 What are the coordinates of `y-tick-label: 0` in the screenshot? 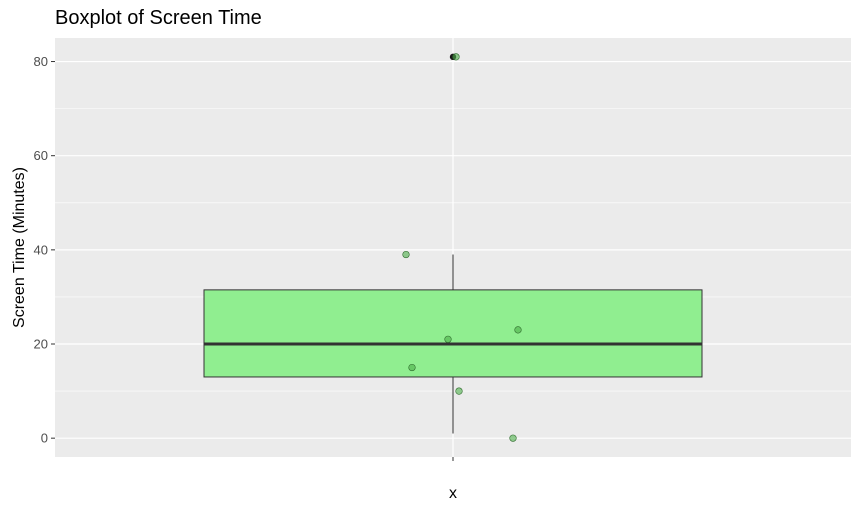 It's located at (44, 438).